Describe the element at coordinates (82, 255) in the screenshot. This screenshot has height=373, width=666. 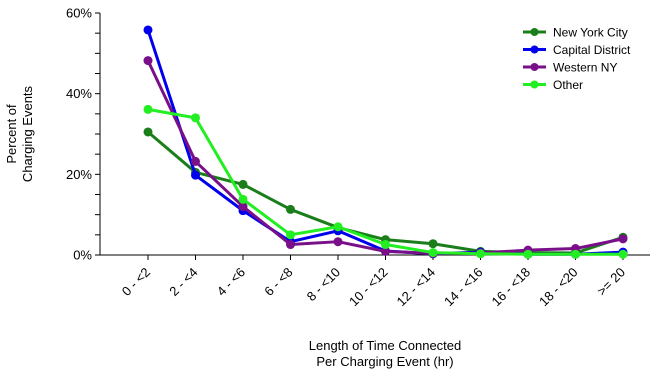
I see `y-tick-label: 0%` at that location.